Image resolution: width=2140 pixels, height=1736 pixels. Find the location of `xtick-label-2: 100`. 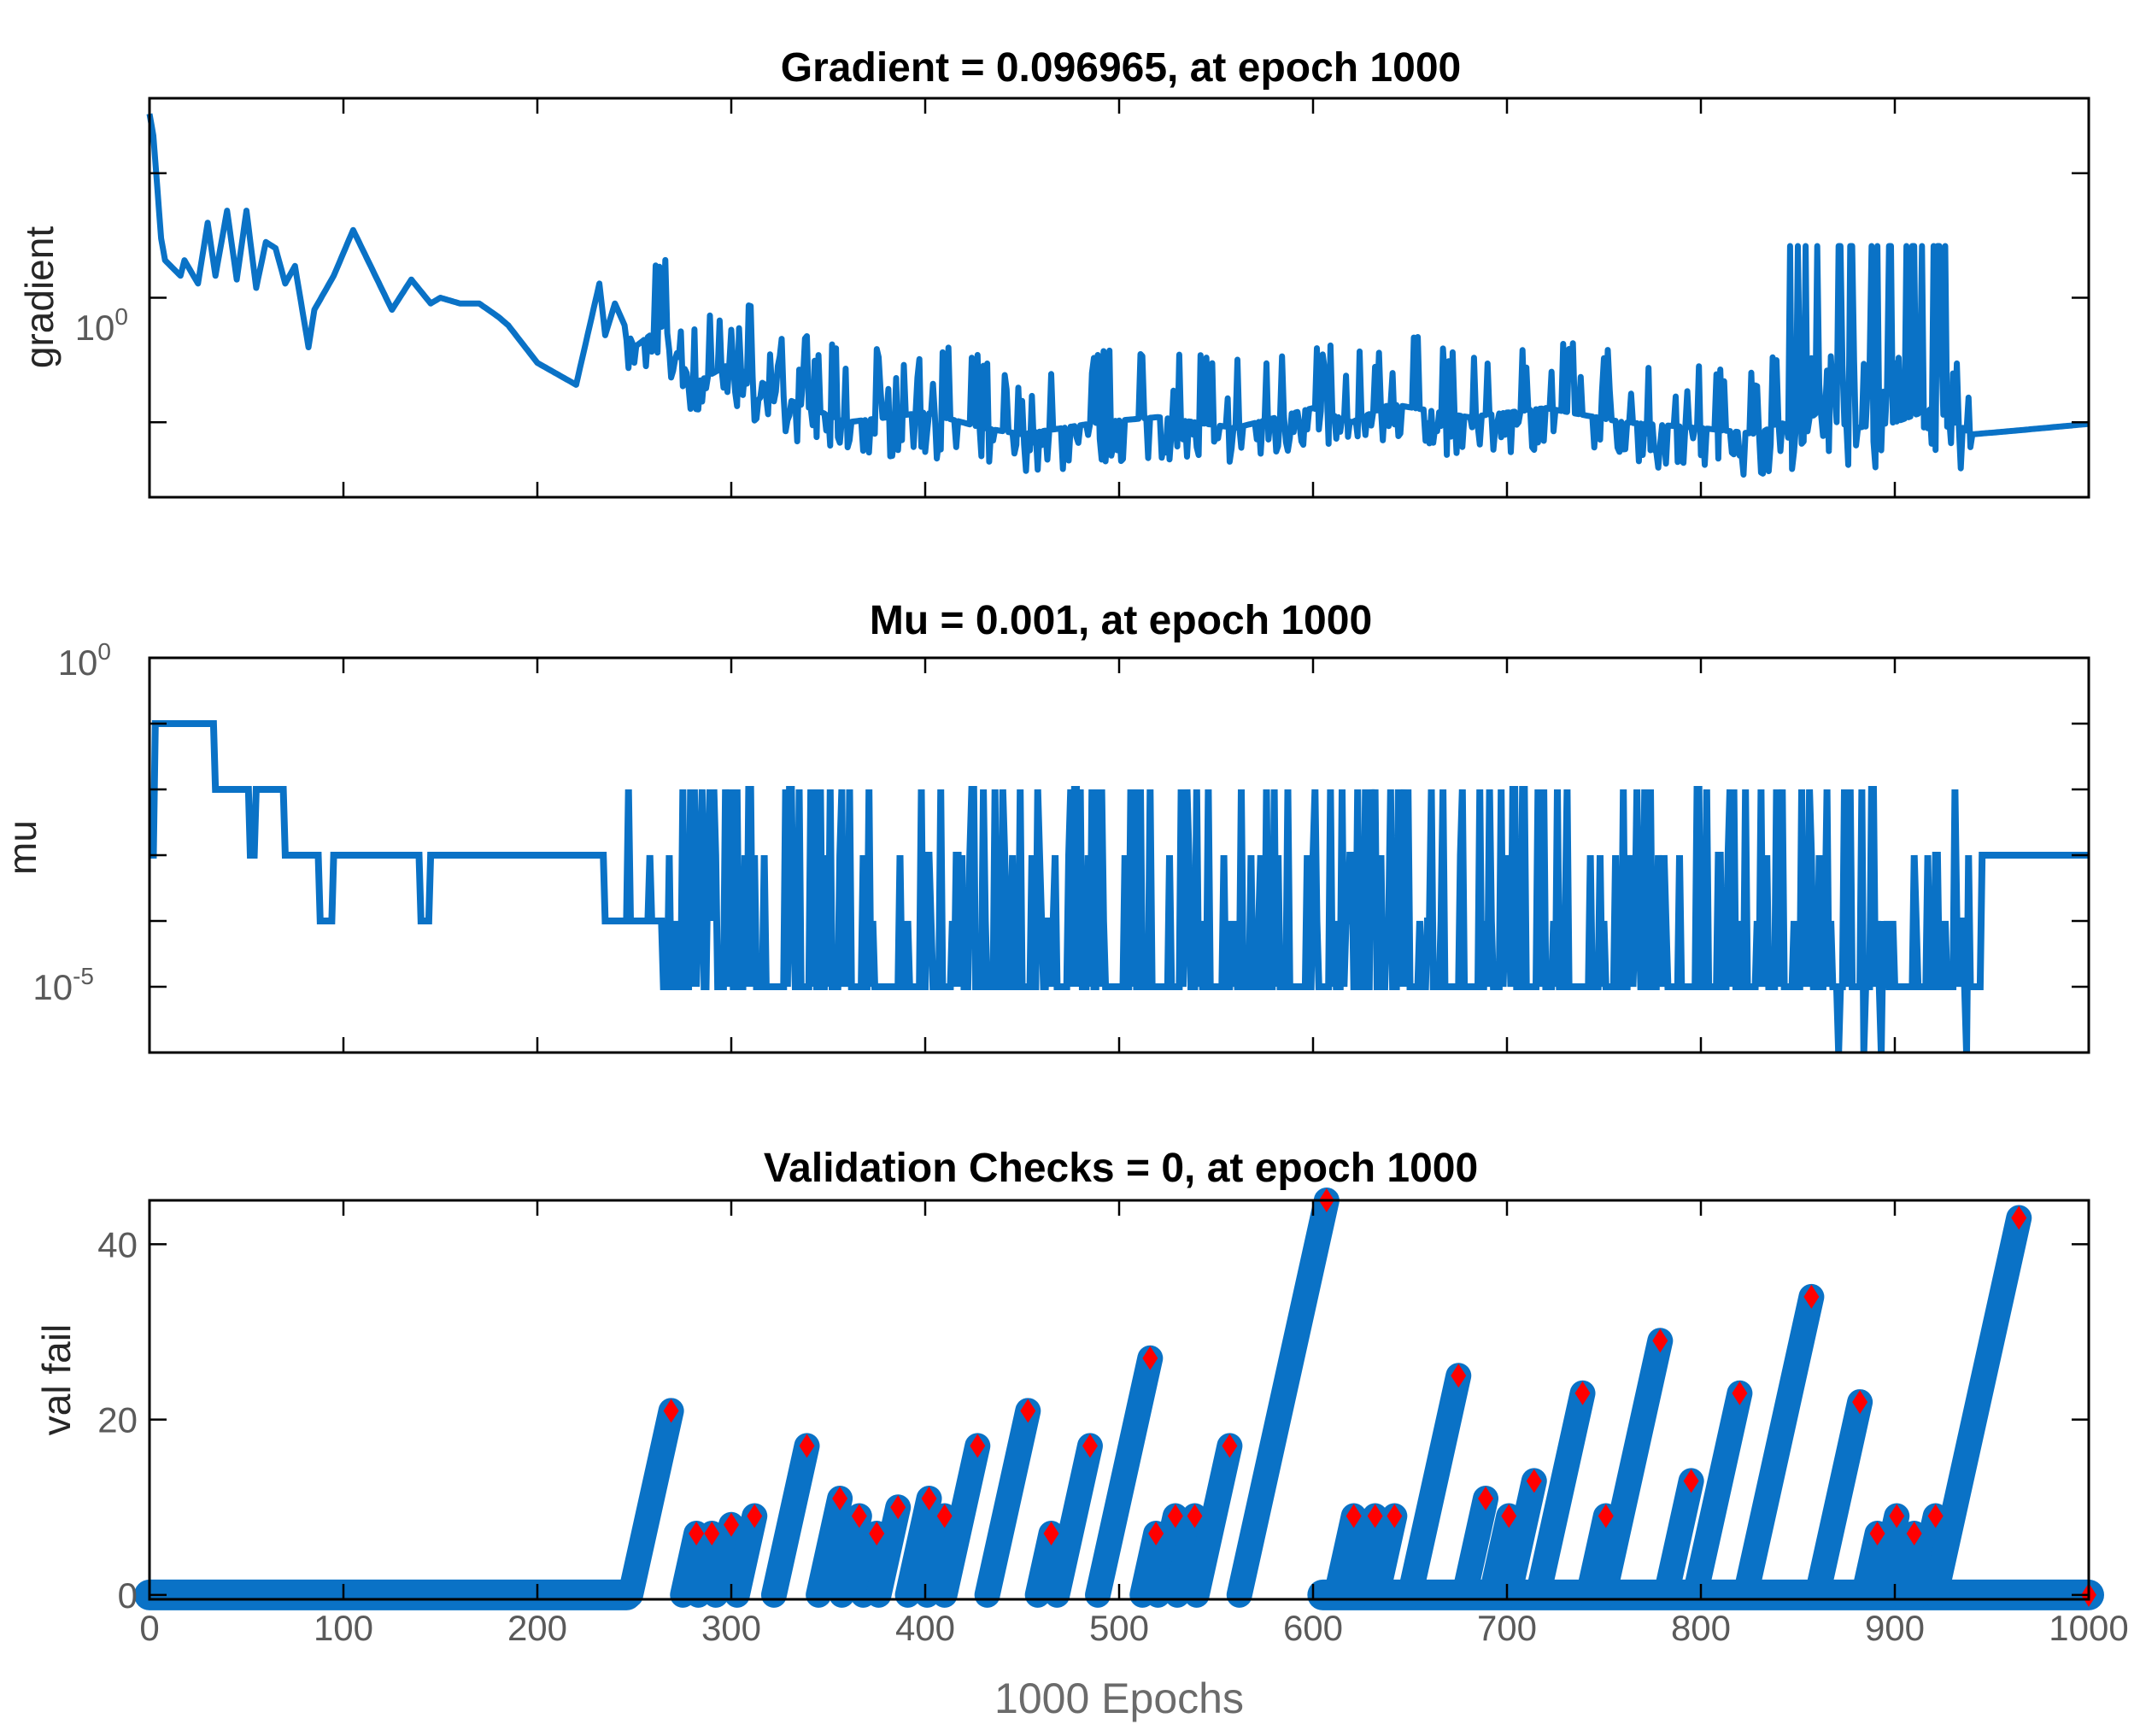

xtick-label-2: 100 is located at coordinates (343, 1628).